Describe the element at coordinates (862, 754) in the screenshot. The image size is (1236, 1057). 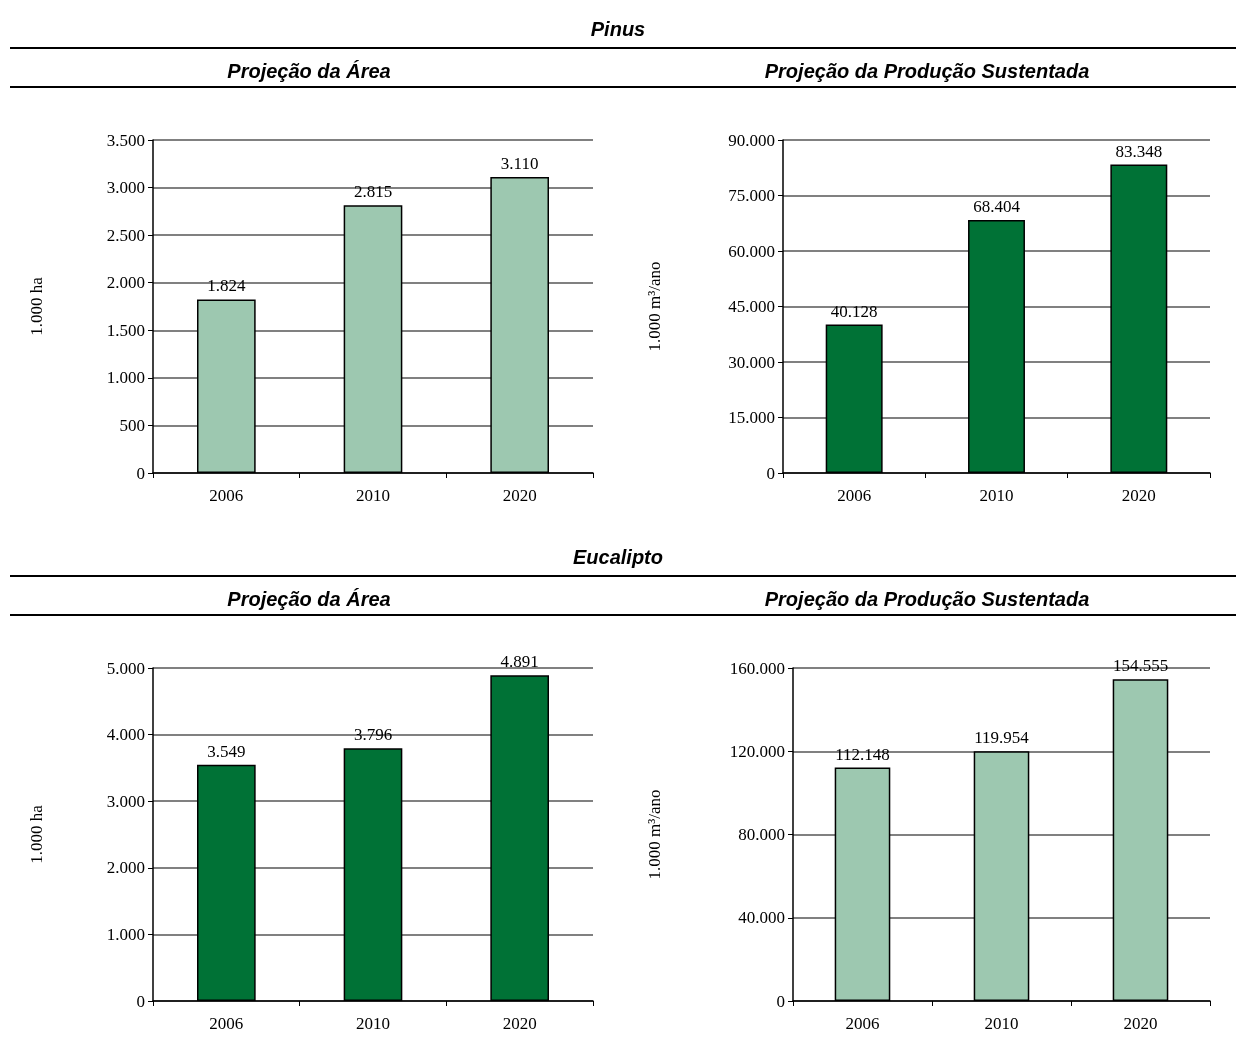
I see `data-label: 112.148` at that location.